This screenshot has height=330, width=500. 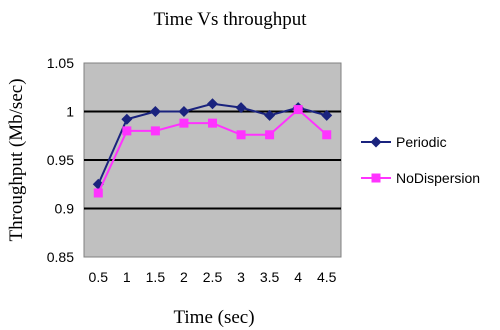 I want to click on x-tick-labels: 0.5 1 1.5 2 2.5 3 3.5 4 4.5, so click(x=213, y=277).